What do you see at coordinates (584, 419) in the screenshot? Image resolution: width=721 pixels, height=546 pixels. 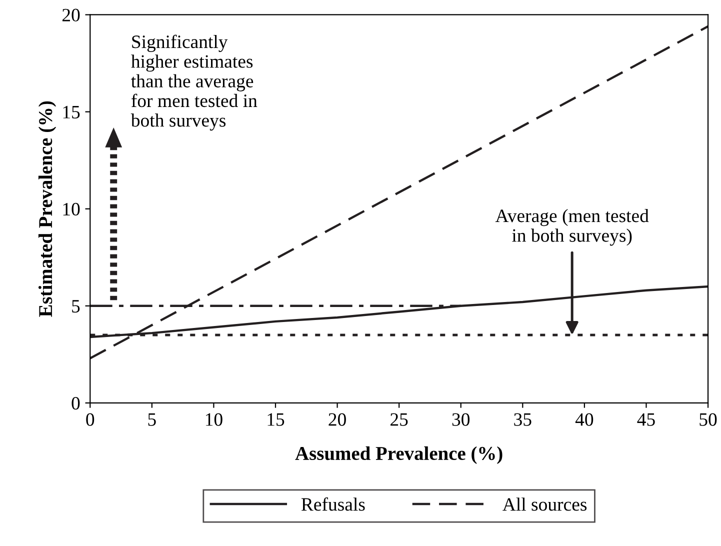 I see `x-tick-label: 40` at bounding box center [584, 419].